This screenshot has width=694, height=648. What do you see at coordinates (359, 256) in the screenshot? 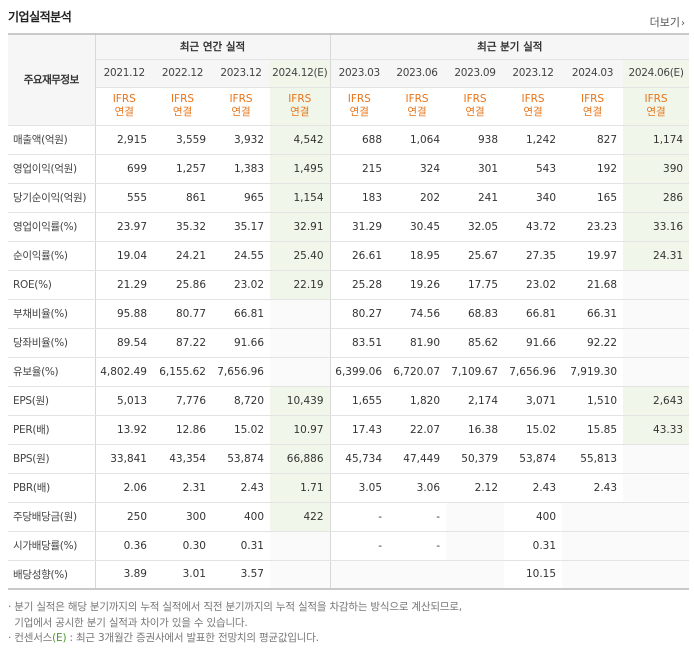
I see `table-cell: 26.61` at bounding box center [359, 256].